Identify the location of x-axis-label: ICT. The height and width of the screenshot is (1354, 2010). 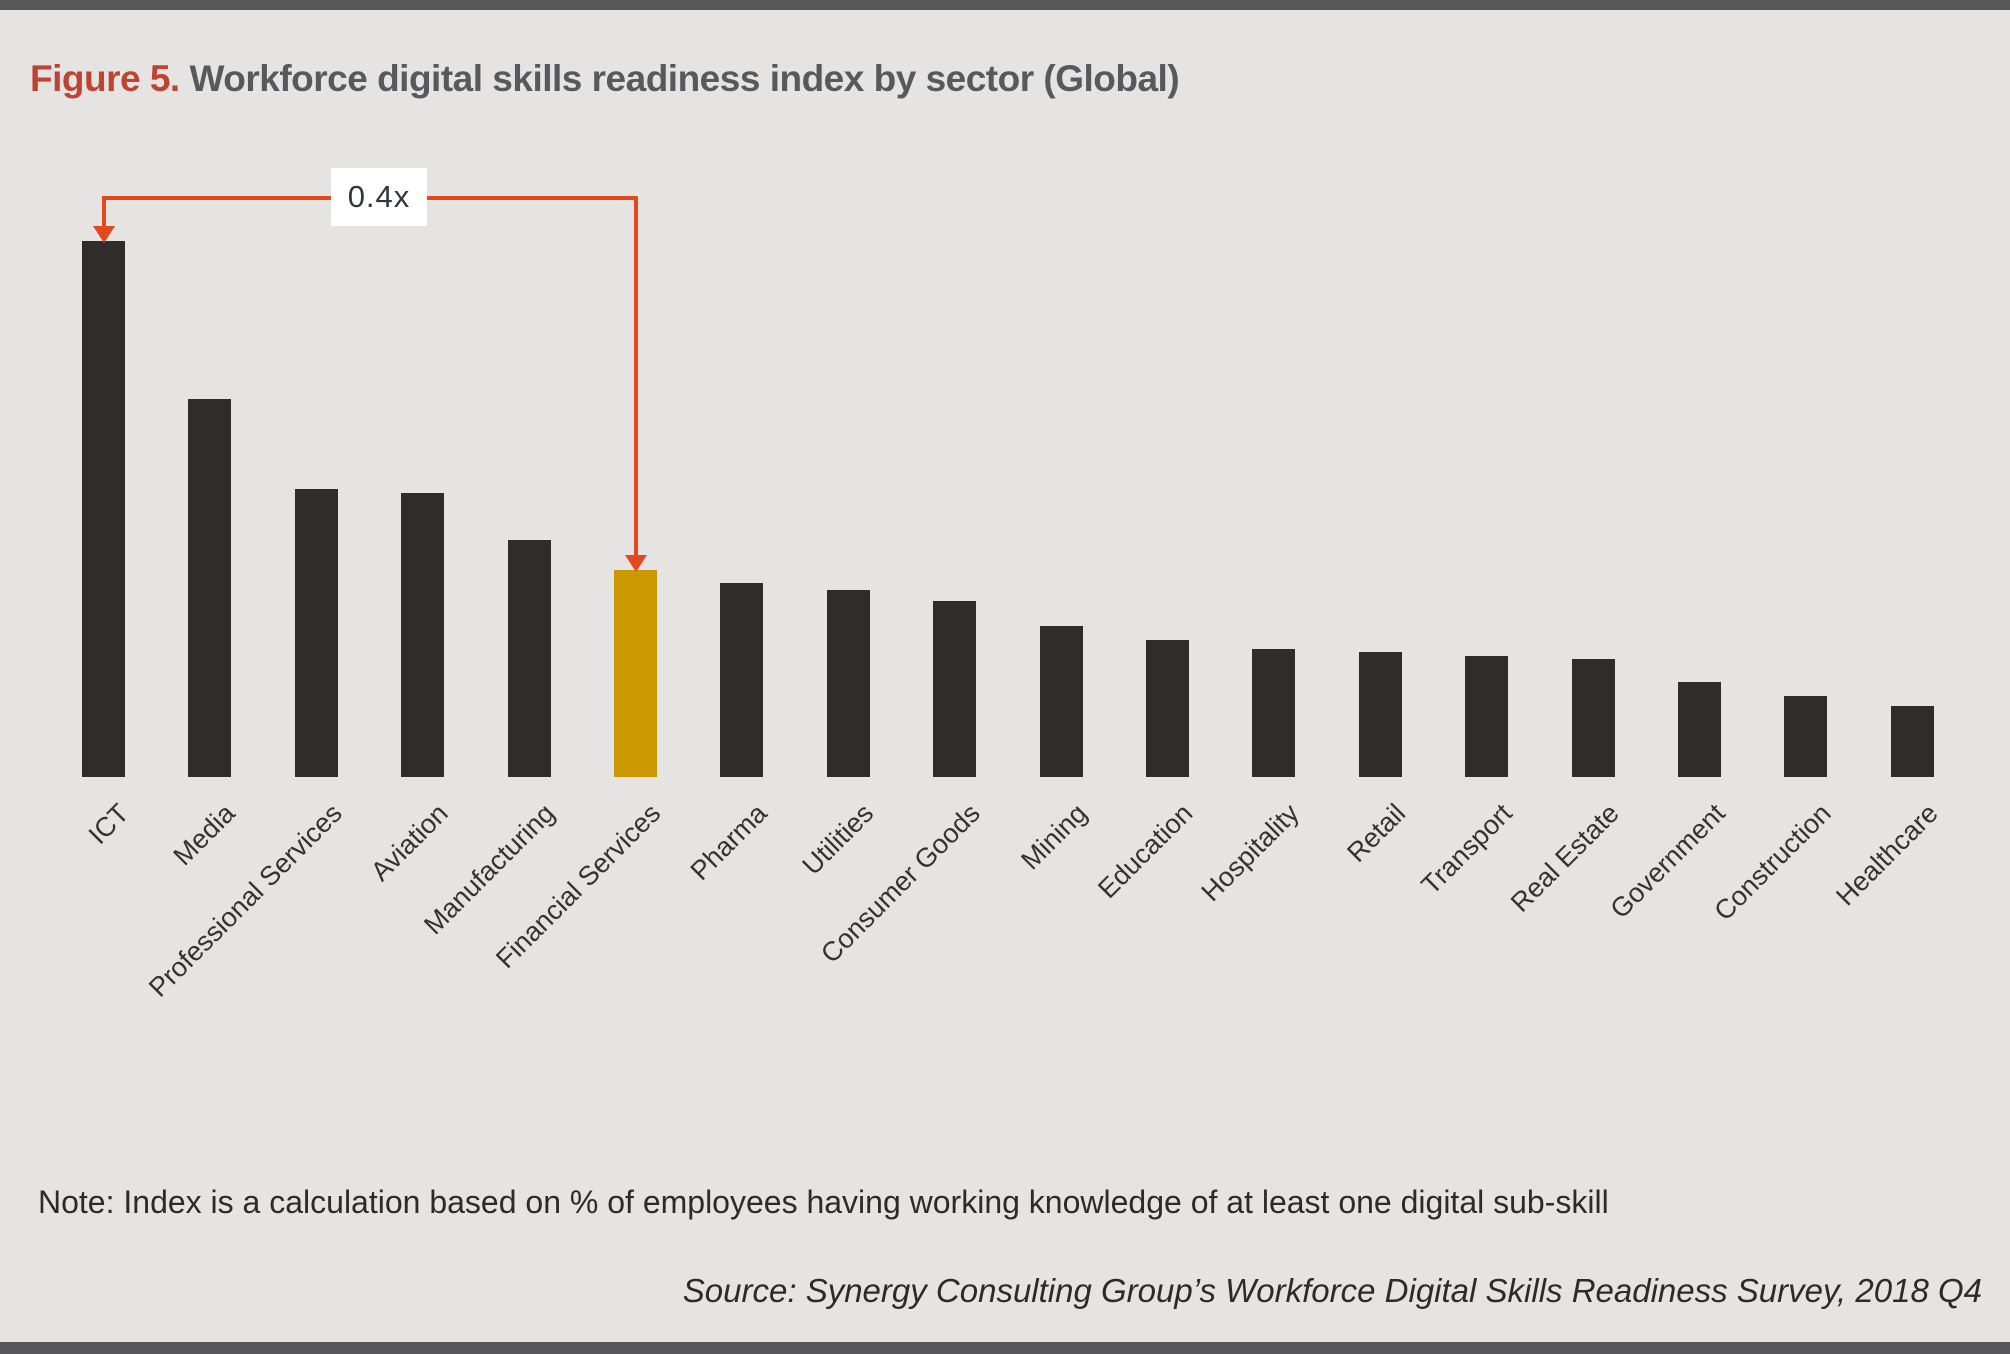
(108, 824).